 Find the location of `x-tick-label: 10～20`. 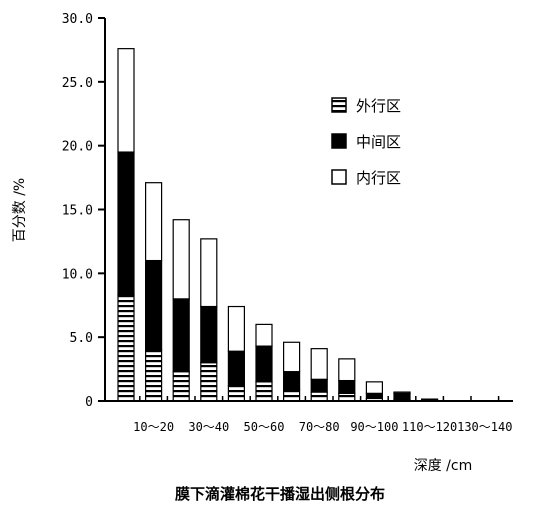

x-tick-label: 10～20 is located at coordinates (153, 427).